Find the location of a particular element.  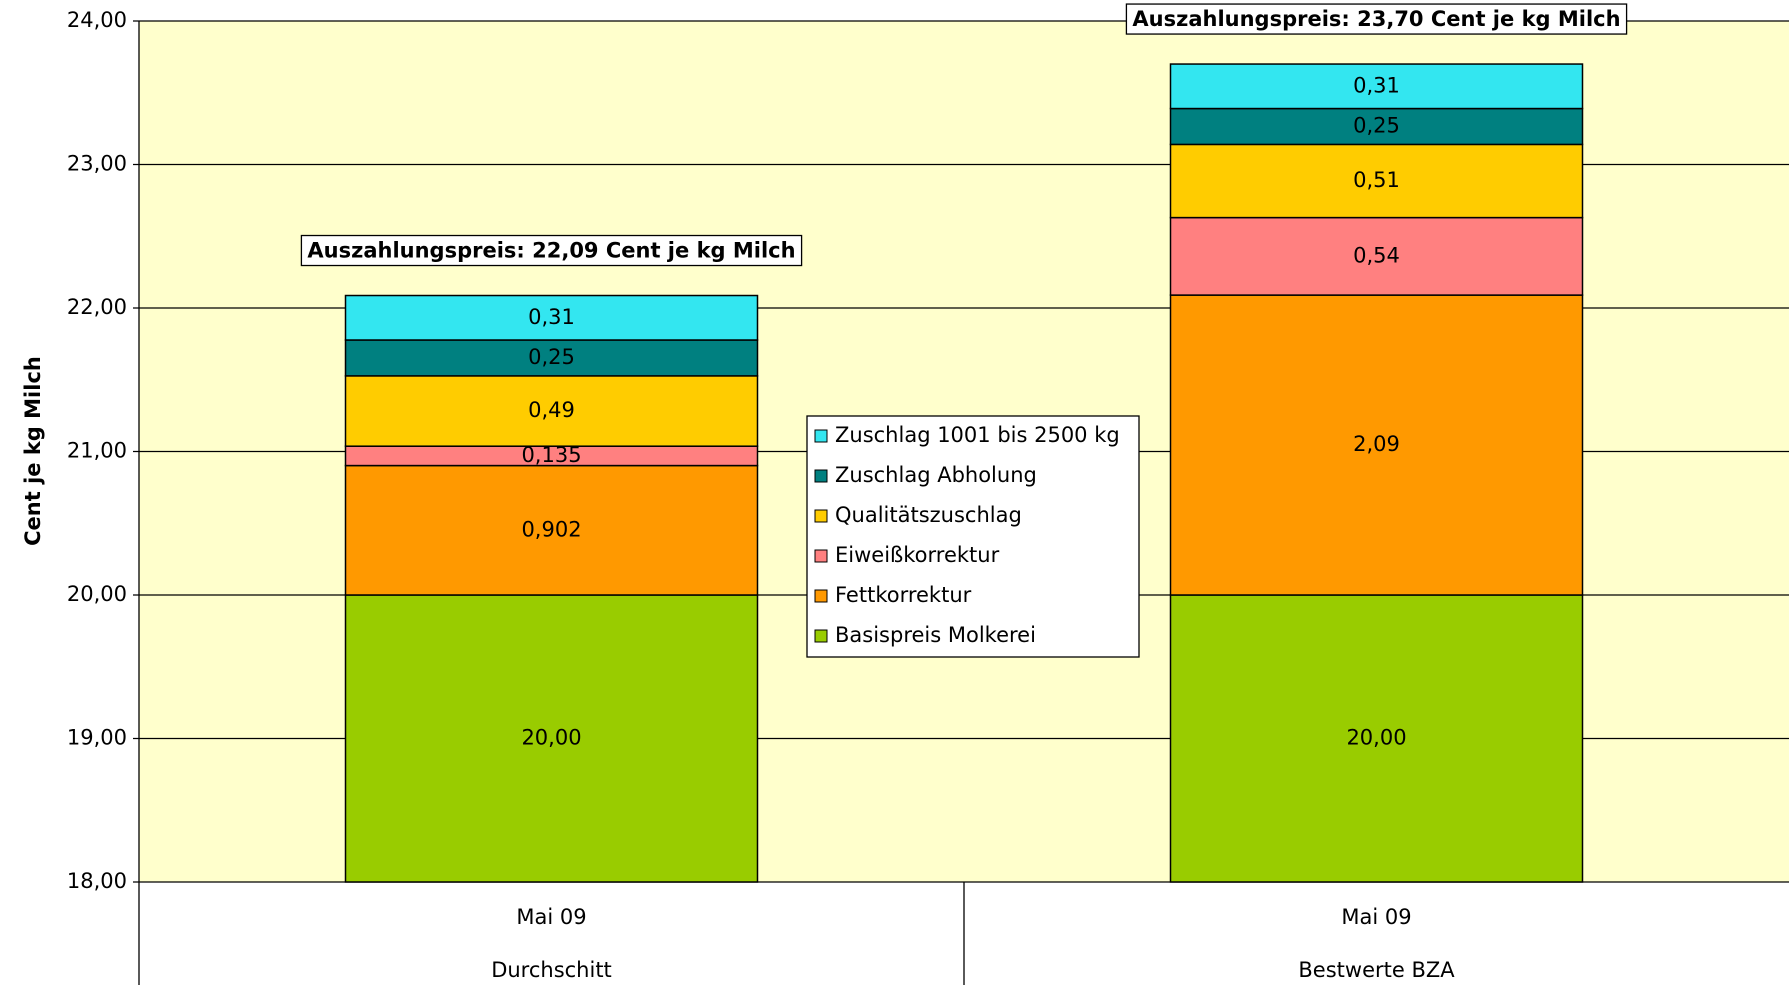

annotation: Auszahlungspreis: 22,09 Cent je kg Milch is located at coordinates (551, 251).